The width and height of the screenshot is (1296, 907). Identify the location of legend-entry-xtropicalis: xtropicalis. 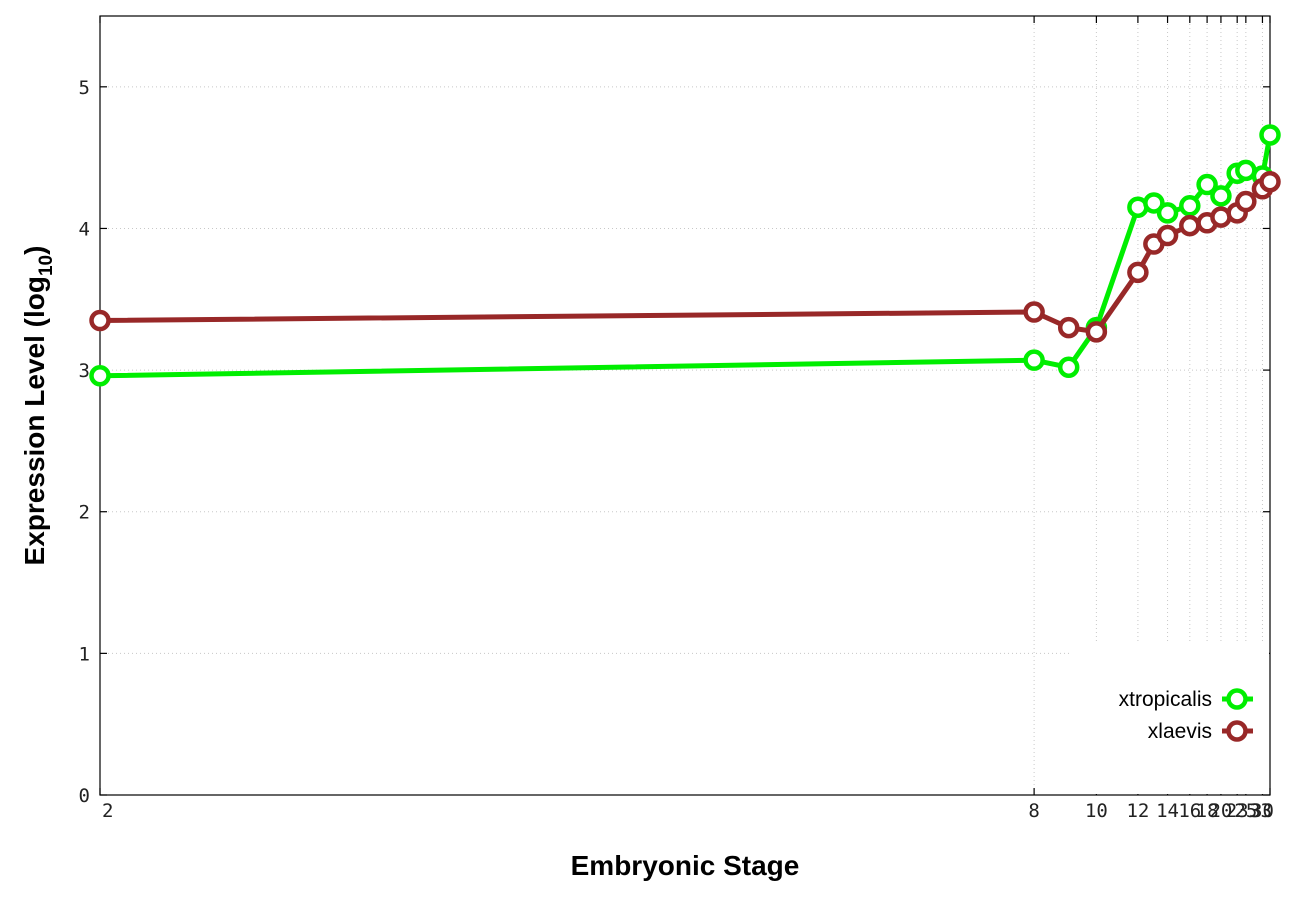
(1186, 699).